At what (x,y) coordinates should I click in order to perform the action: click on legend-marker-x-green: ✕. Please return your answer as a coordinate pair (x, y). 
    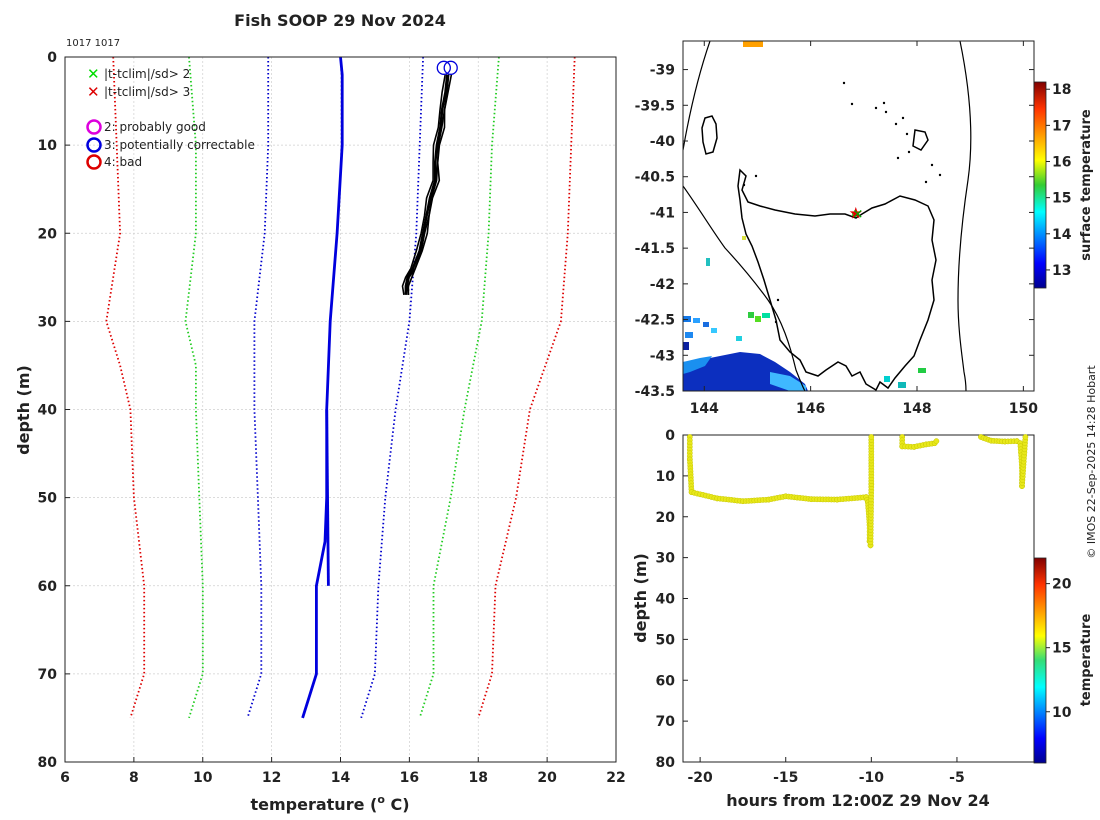
    Looking at the image, I should click on (93, 74).